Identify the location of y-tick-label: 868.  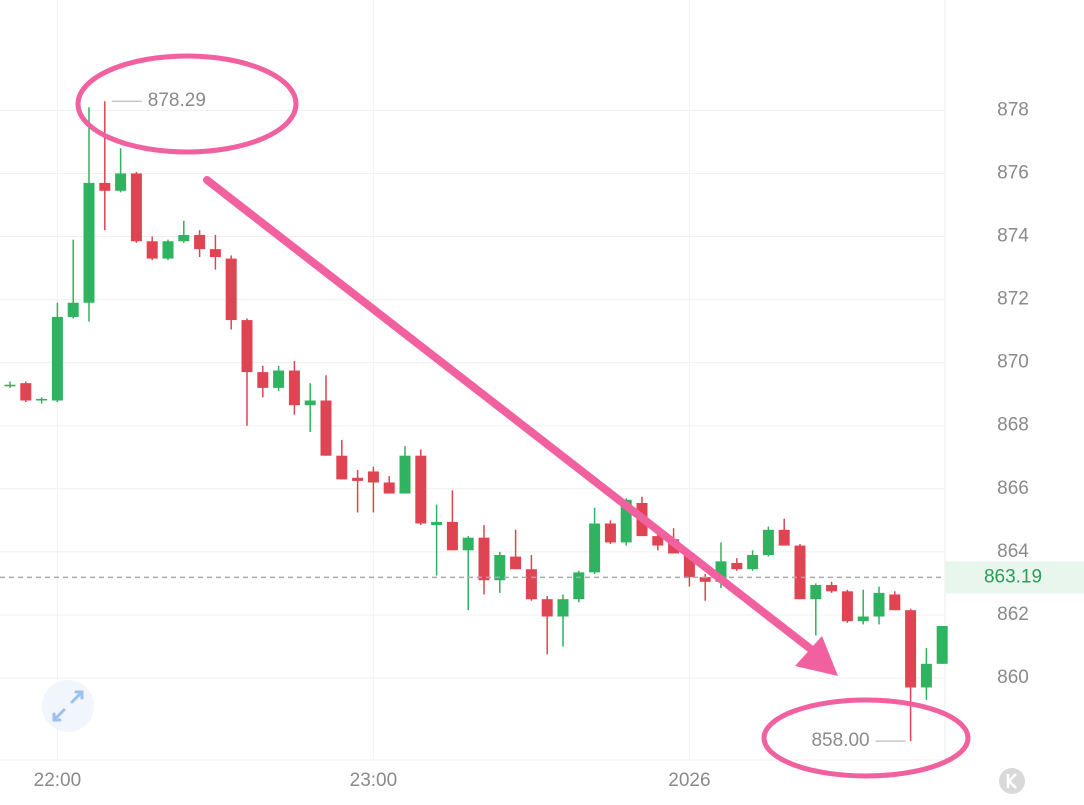
(1013, 425).